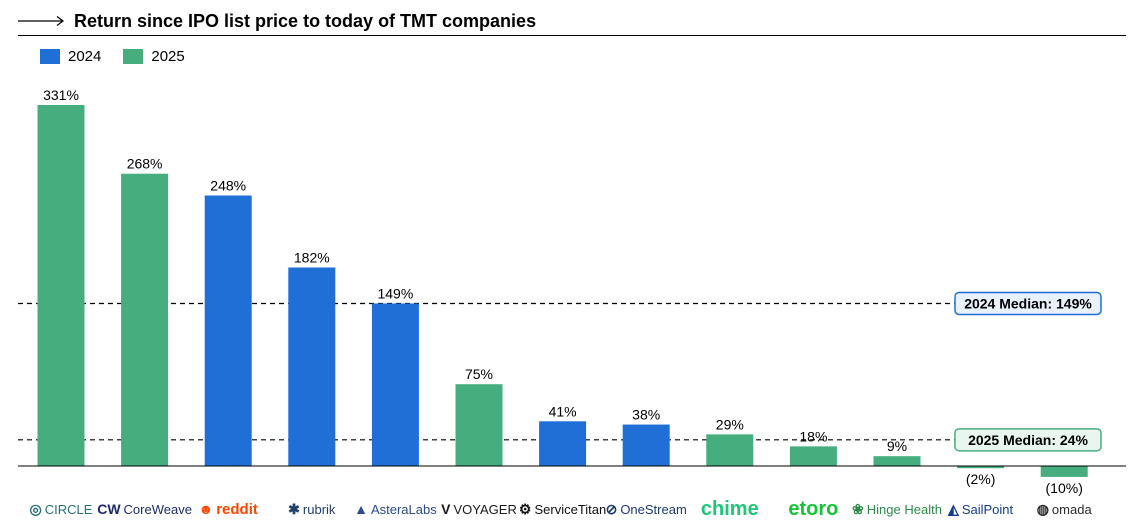  Describe the element at coordinates (525, 508) in the screenshot. I see `servicetitan-icon: ⚙` at that location.